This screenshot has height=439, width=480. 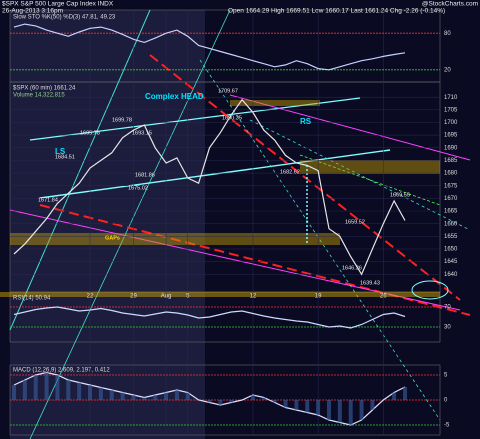 What do you see at coordinates (447, 34) in the screenshot?
I see `y-tick-label: 80` at bounding box center [447, 34].